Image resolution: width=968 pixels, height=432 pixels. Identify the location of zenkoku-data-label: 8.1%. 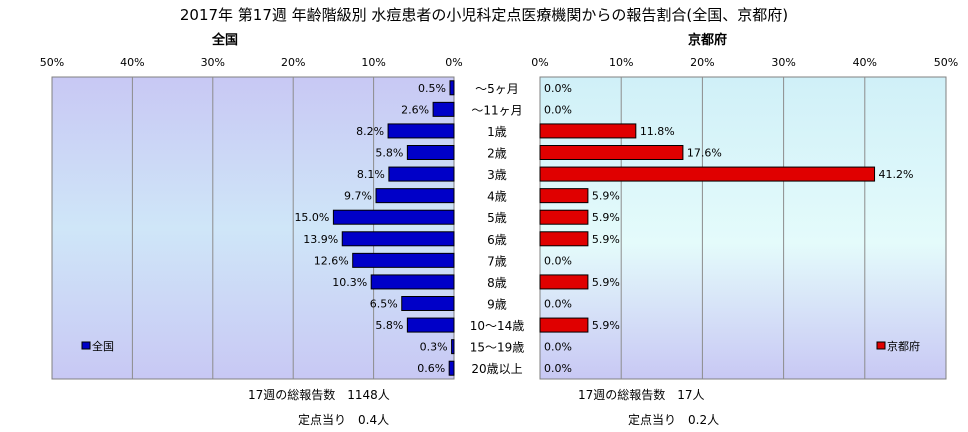
(371, 174).